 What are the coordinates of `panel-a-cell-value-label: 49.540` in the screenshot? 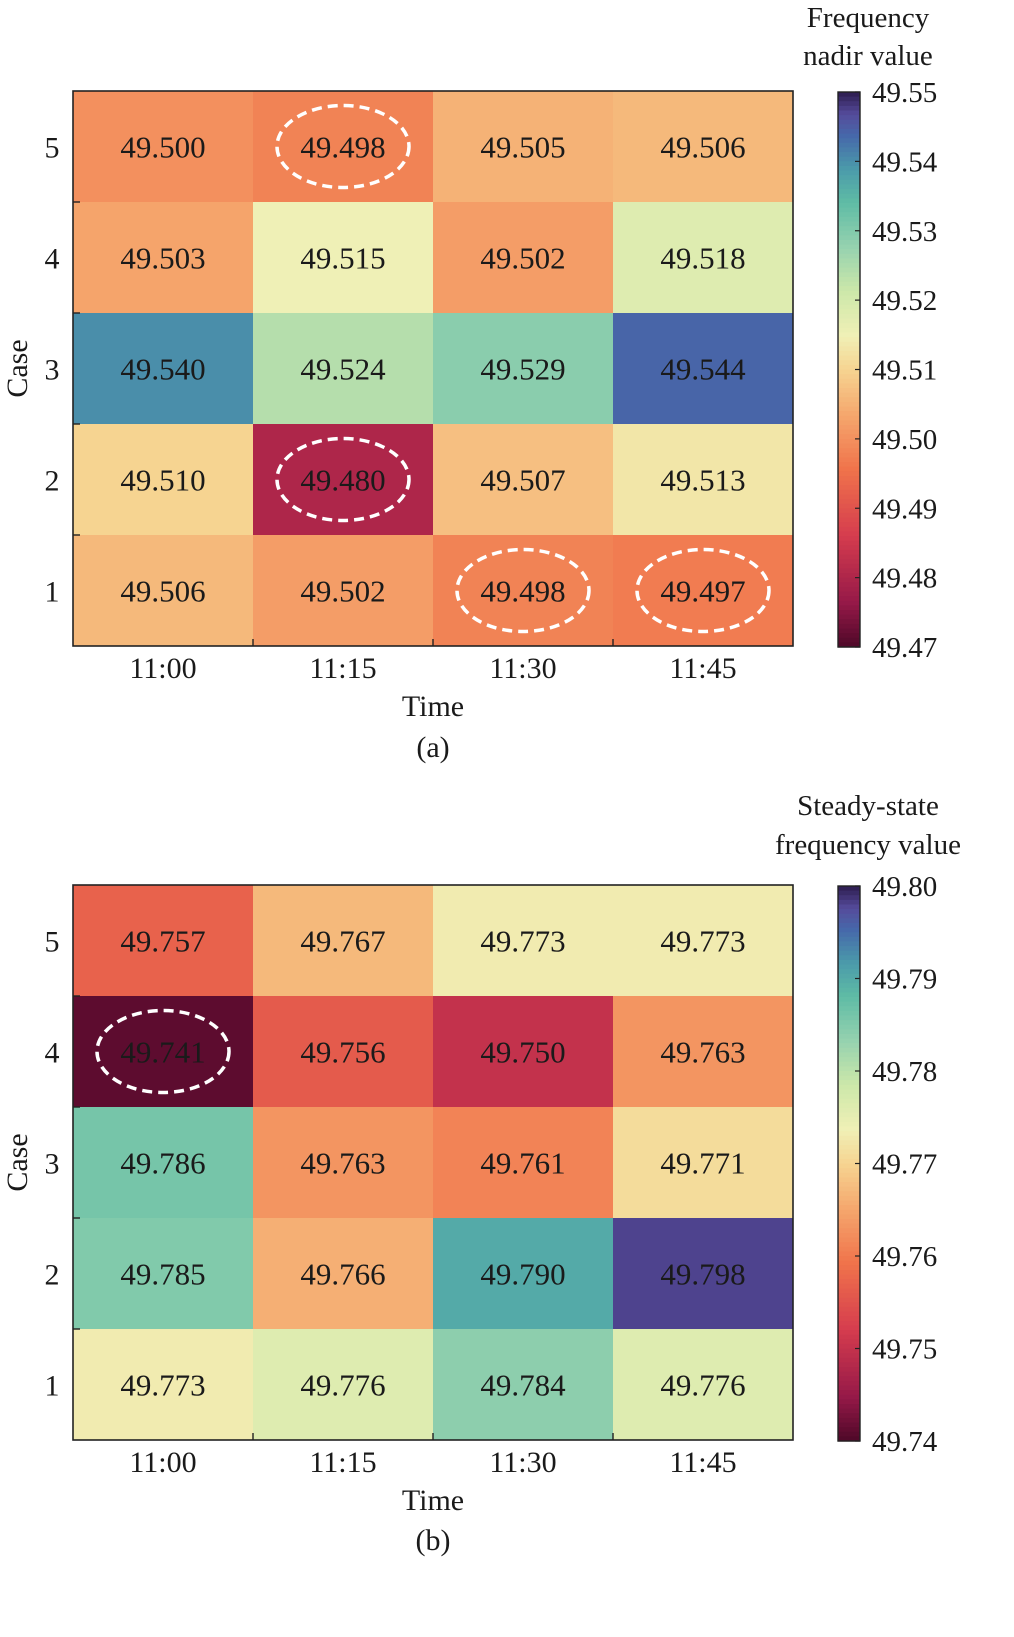 It's located at (162, 369).